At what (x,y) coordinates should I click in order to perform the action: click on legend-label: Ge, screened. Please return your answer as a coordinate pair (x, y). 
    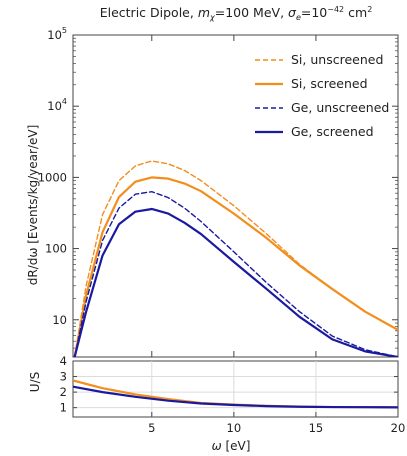
    Looking at the image, I should click on (332, 131).